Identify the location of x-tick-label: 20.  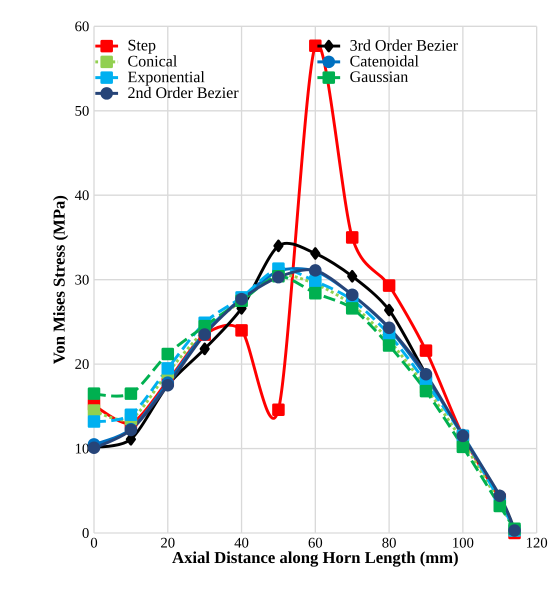
(168, 543).